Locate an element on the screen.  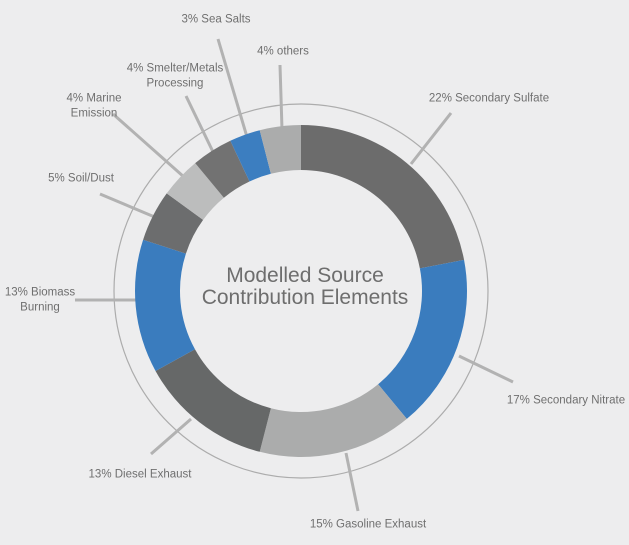
slice-label-biomass-burning: 13% Biomass Burning is located at coordinates (40, 299).